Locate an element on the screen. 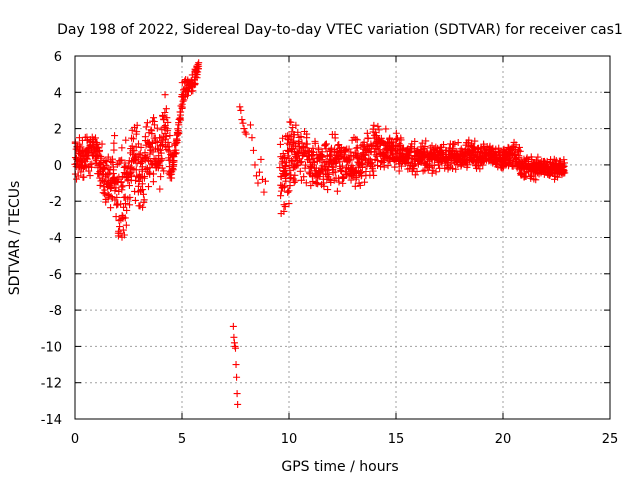  y-tick-label: -6 is located at coordinates (55, 275).